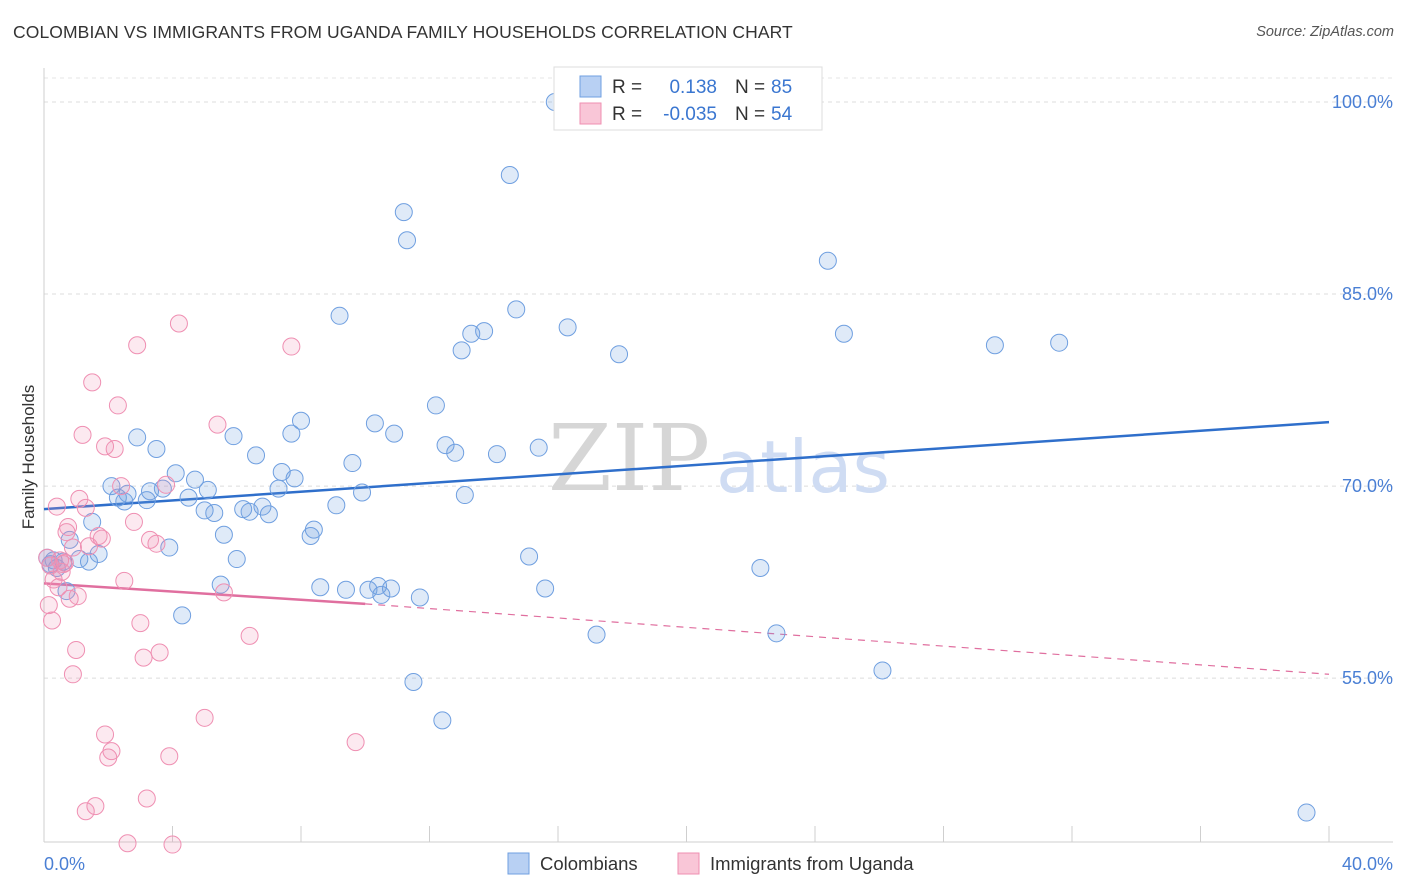 The width and height of the screenshot is (1406, 892). I want to click on y-tick-label: 55.0%, so click(1367, 678).